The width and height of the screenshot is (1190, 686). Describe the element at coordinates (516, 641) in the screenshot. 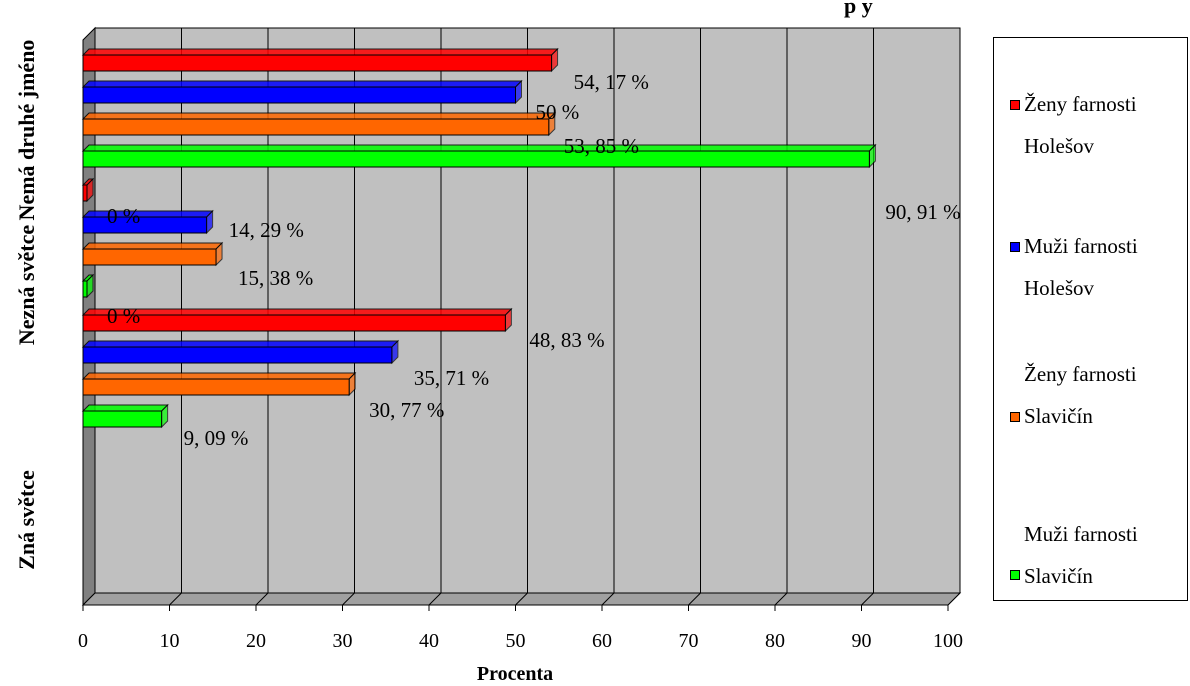

I see `x-tick-label: 50` at that location.